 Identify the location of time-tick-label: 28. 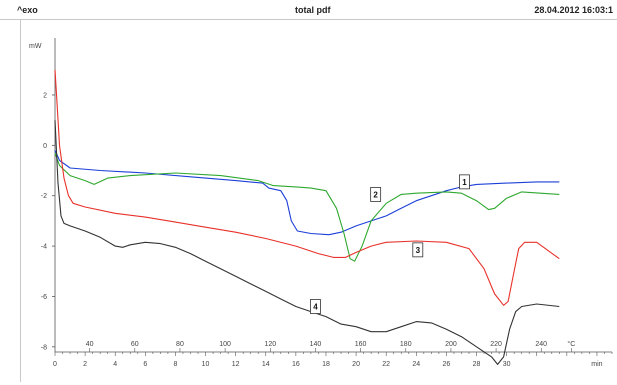
(477, 364).